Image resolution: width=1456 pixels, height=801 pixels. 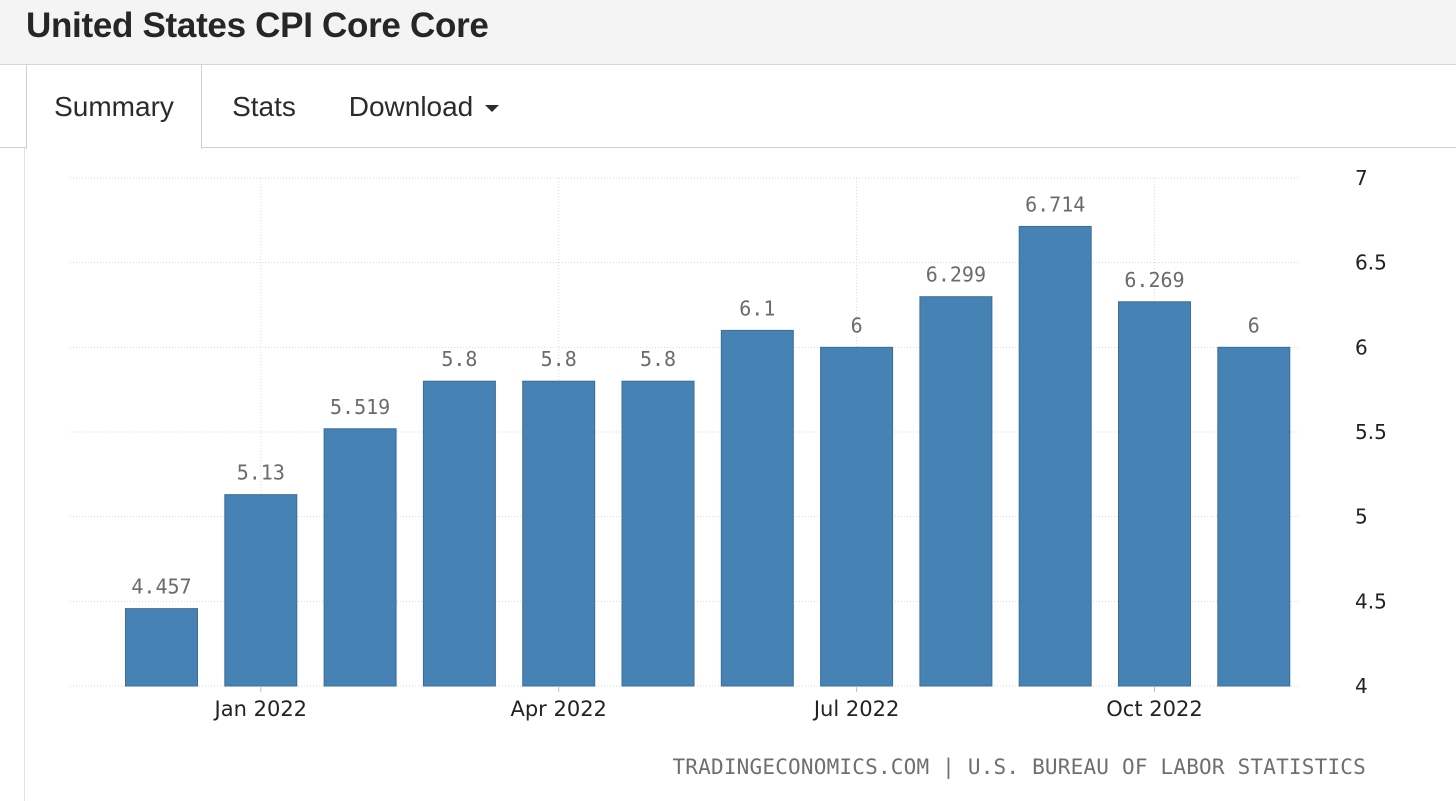 I want to click on y-tick-label: 5.5, so click(x=1371, y=432).